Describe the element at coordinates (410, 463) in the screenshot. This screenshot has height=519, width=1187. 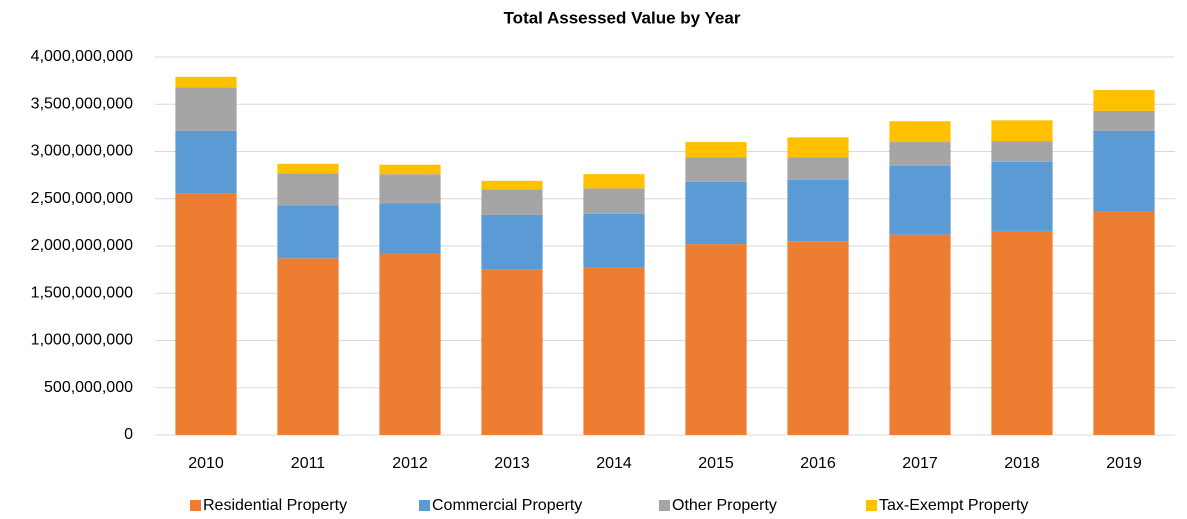
I see `x-tick-label: 2012` at that location.